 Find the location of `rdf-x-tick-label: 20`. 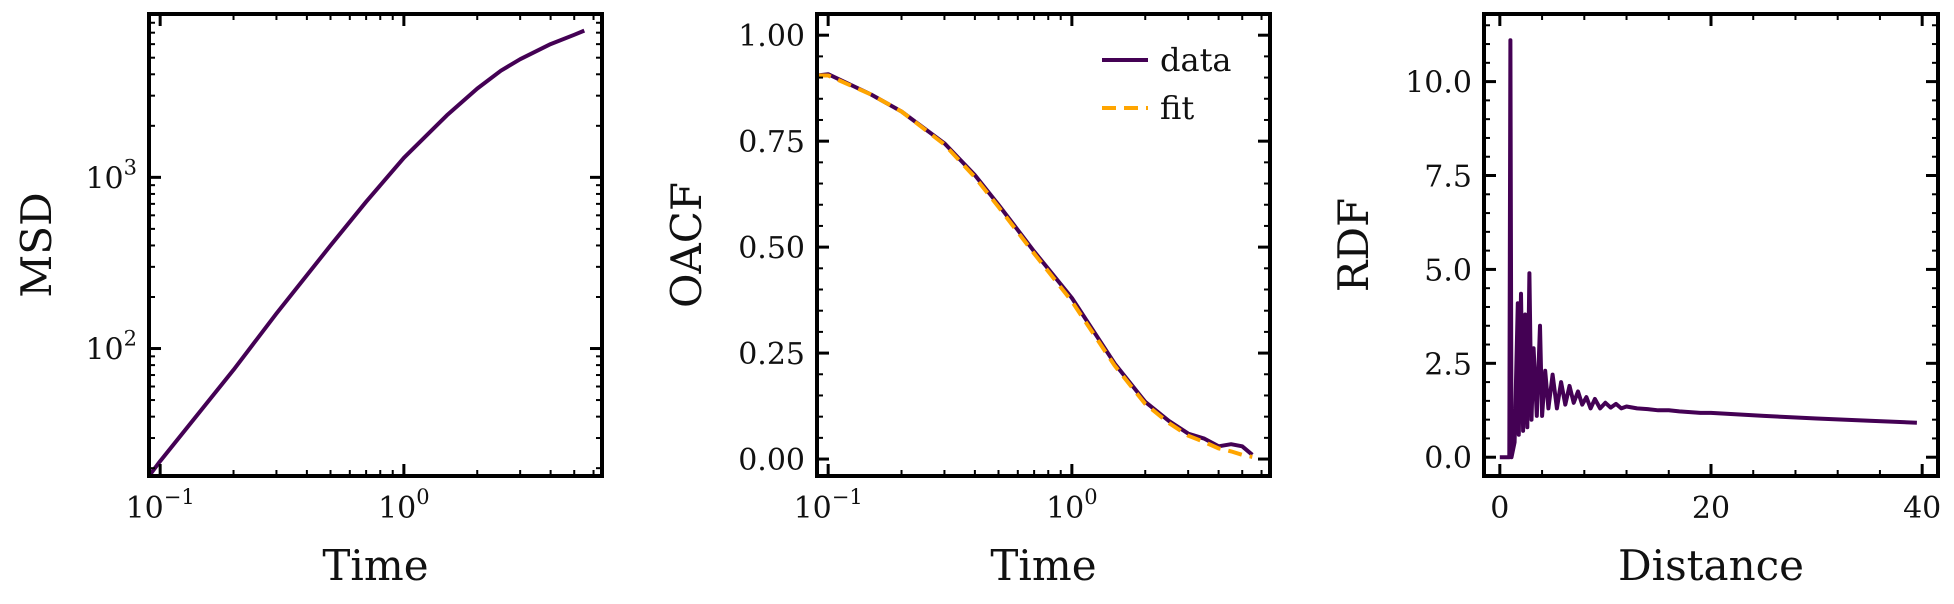

rdf-x-tick-label: 20 is located at coordinates (1711, 508).